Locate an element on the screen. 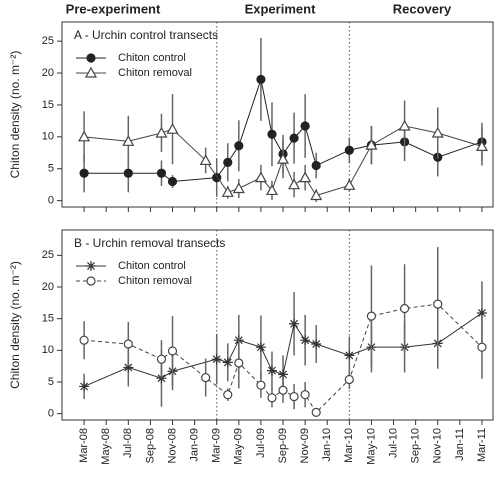  x-tick-label: May-10 is located at coordinates (371, 446).